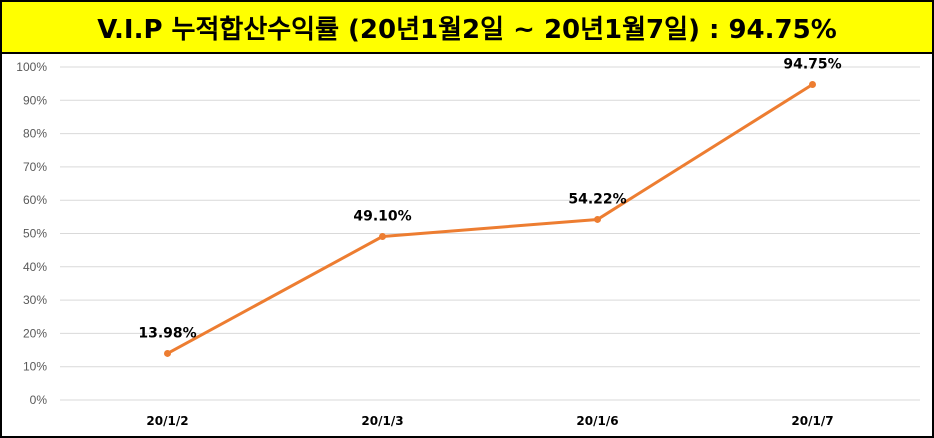 This screenshot has width=934, height=438. What do you see at coordinates (812, 421) in the screenshot?
I see `x-tick-label: 20/1/7` at bounding box center [812, 421].